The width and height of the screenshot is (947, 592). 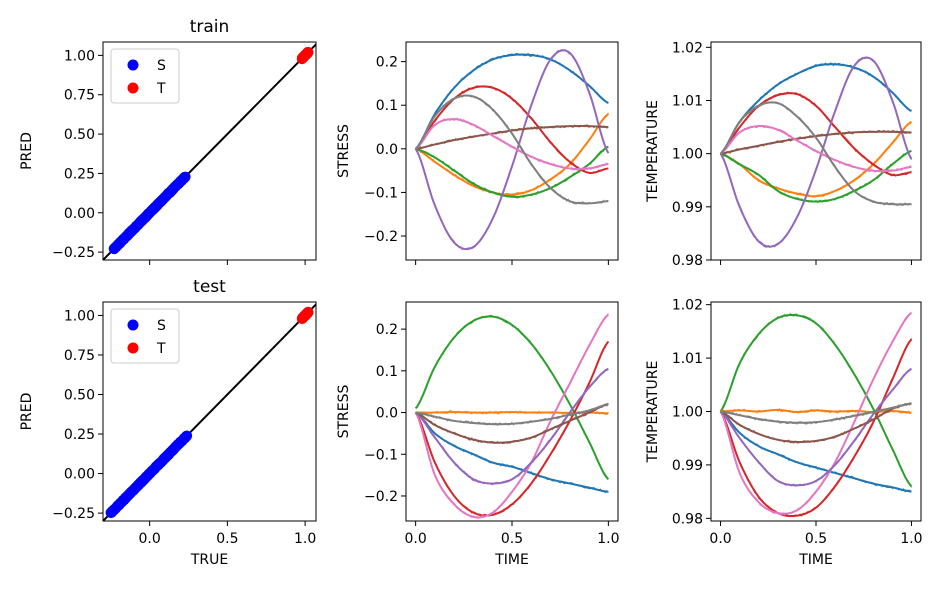 I want to click on y-tick-label: 0.98, so click(x=687, y=261).